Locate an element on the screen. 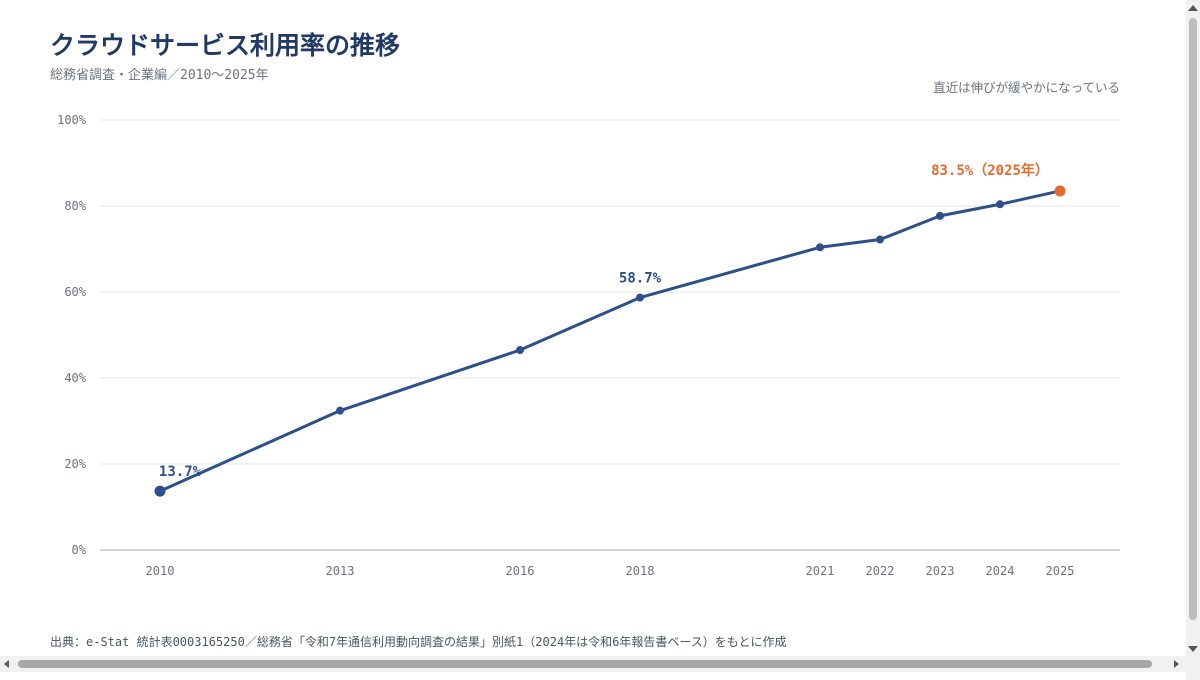 The width and height of the screenshot is (1200, 680). x-tick-label: 2023 is located at coordinates (940, 571).